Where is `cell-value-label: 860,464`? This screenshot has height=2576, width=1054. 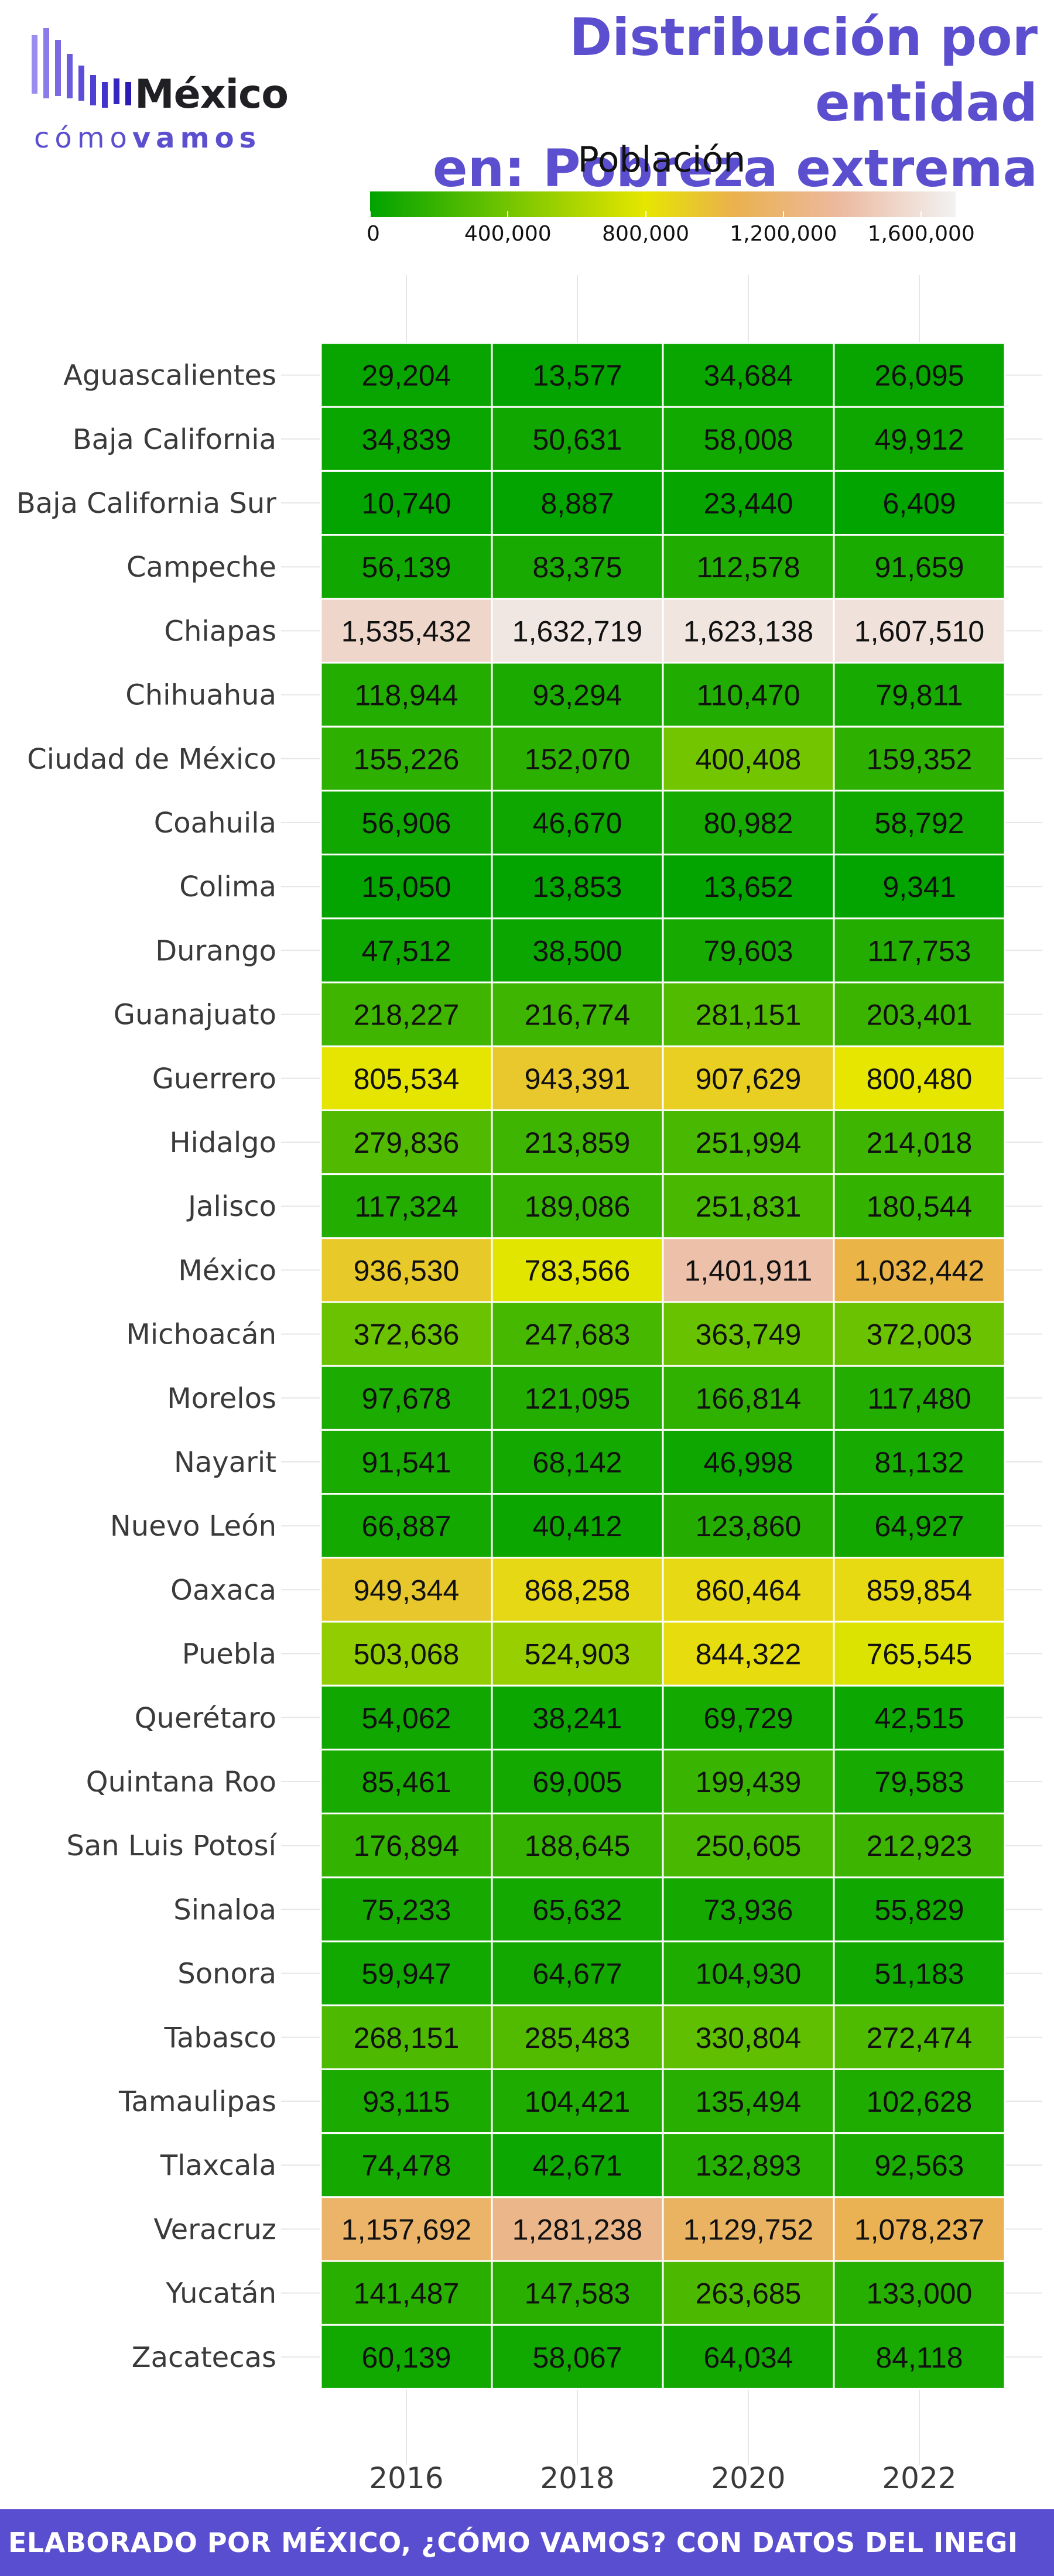
cell-value-label: 860,464 is located at coordinates (749, 1590).